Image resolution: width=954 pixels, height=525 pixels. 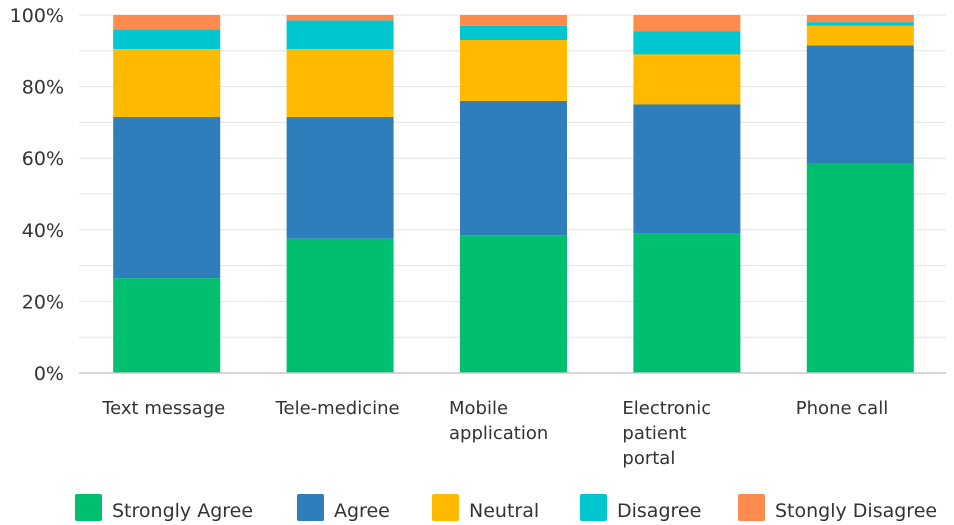 What do you see at coordinates (362, 510) in the screenshot?
I see `legend-label: Agree` at bounding box center [362, 510].